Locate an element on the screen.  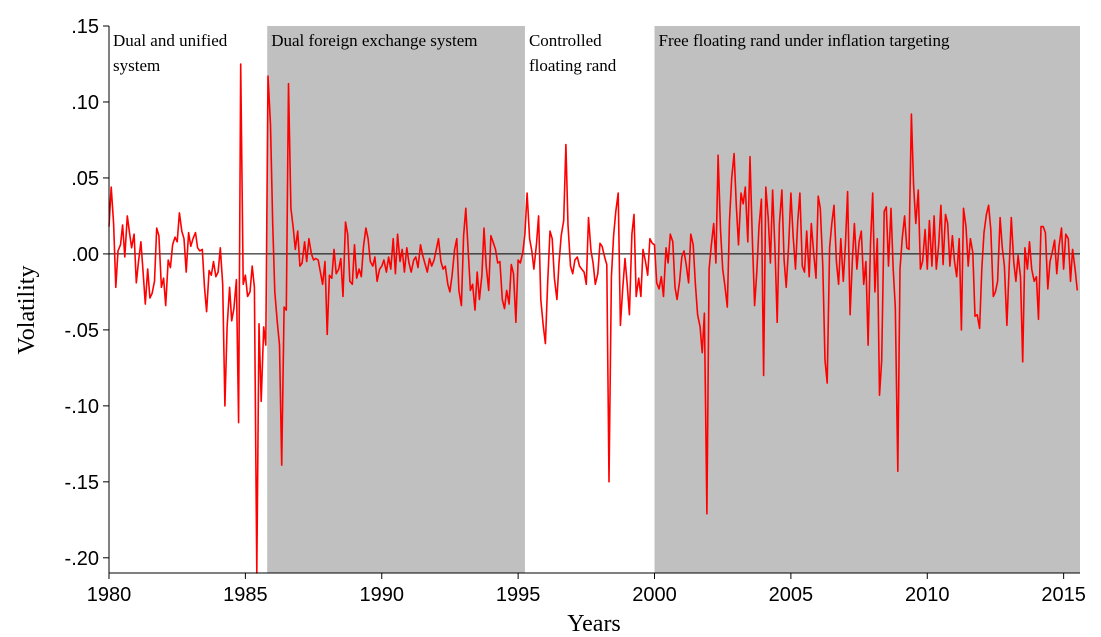
y-tick-label: .10 is located at coordinates (85, 103).